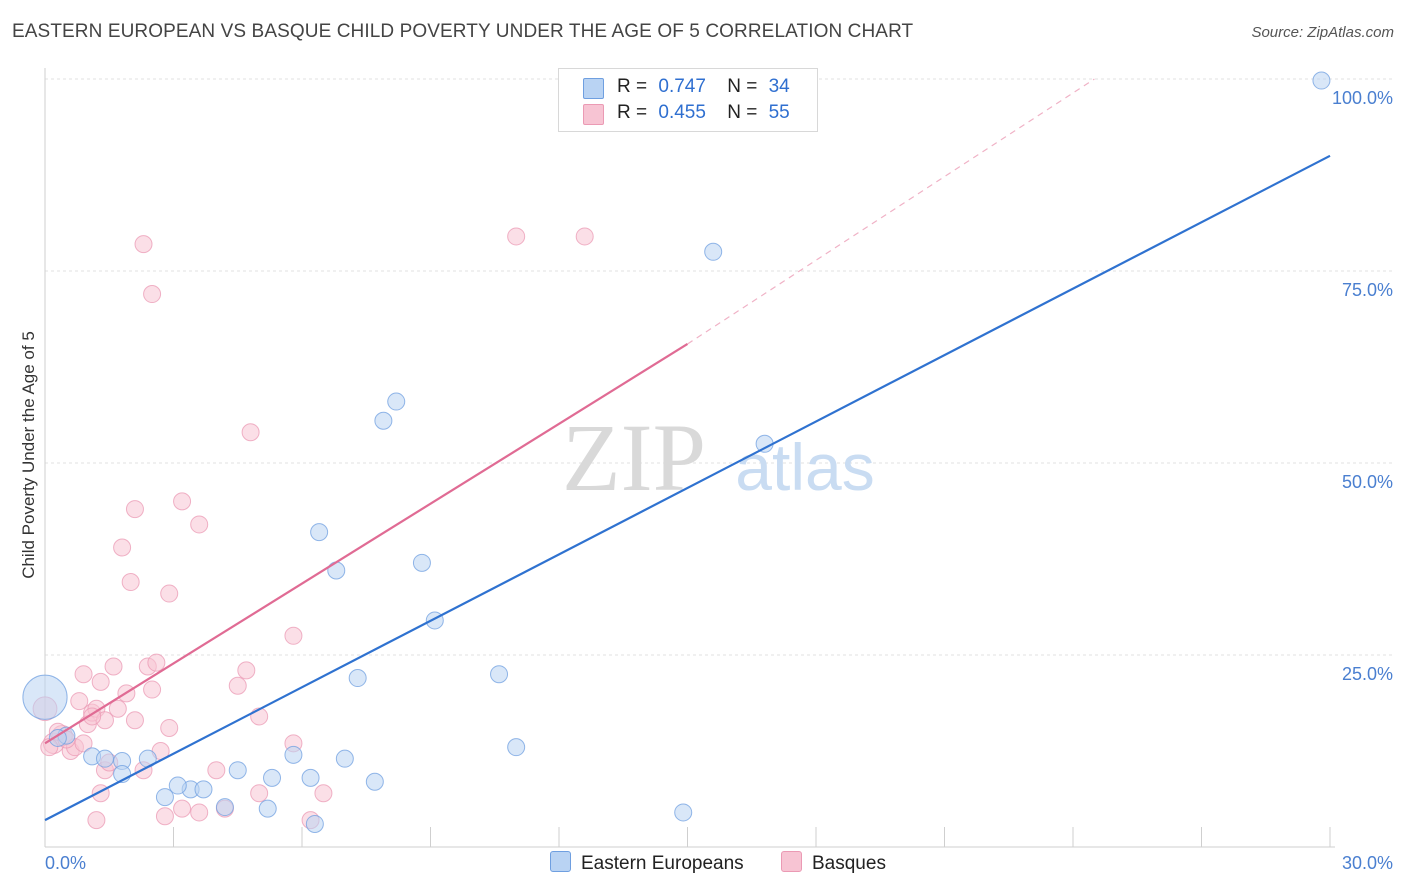  Describe the element at coordinates (65, 863) in the screenshot. I see `x-tick-label: 0.0%` at that location.